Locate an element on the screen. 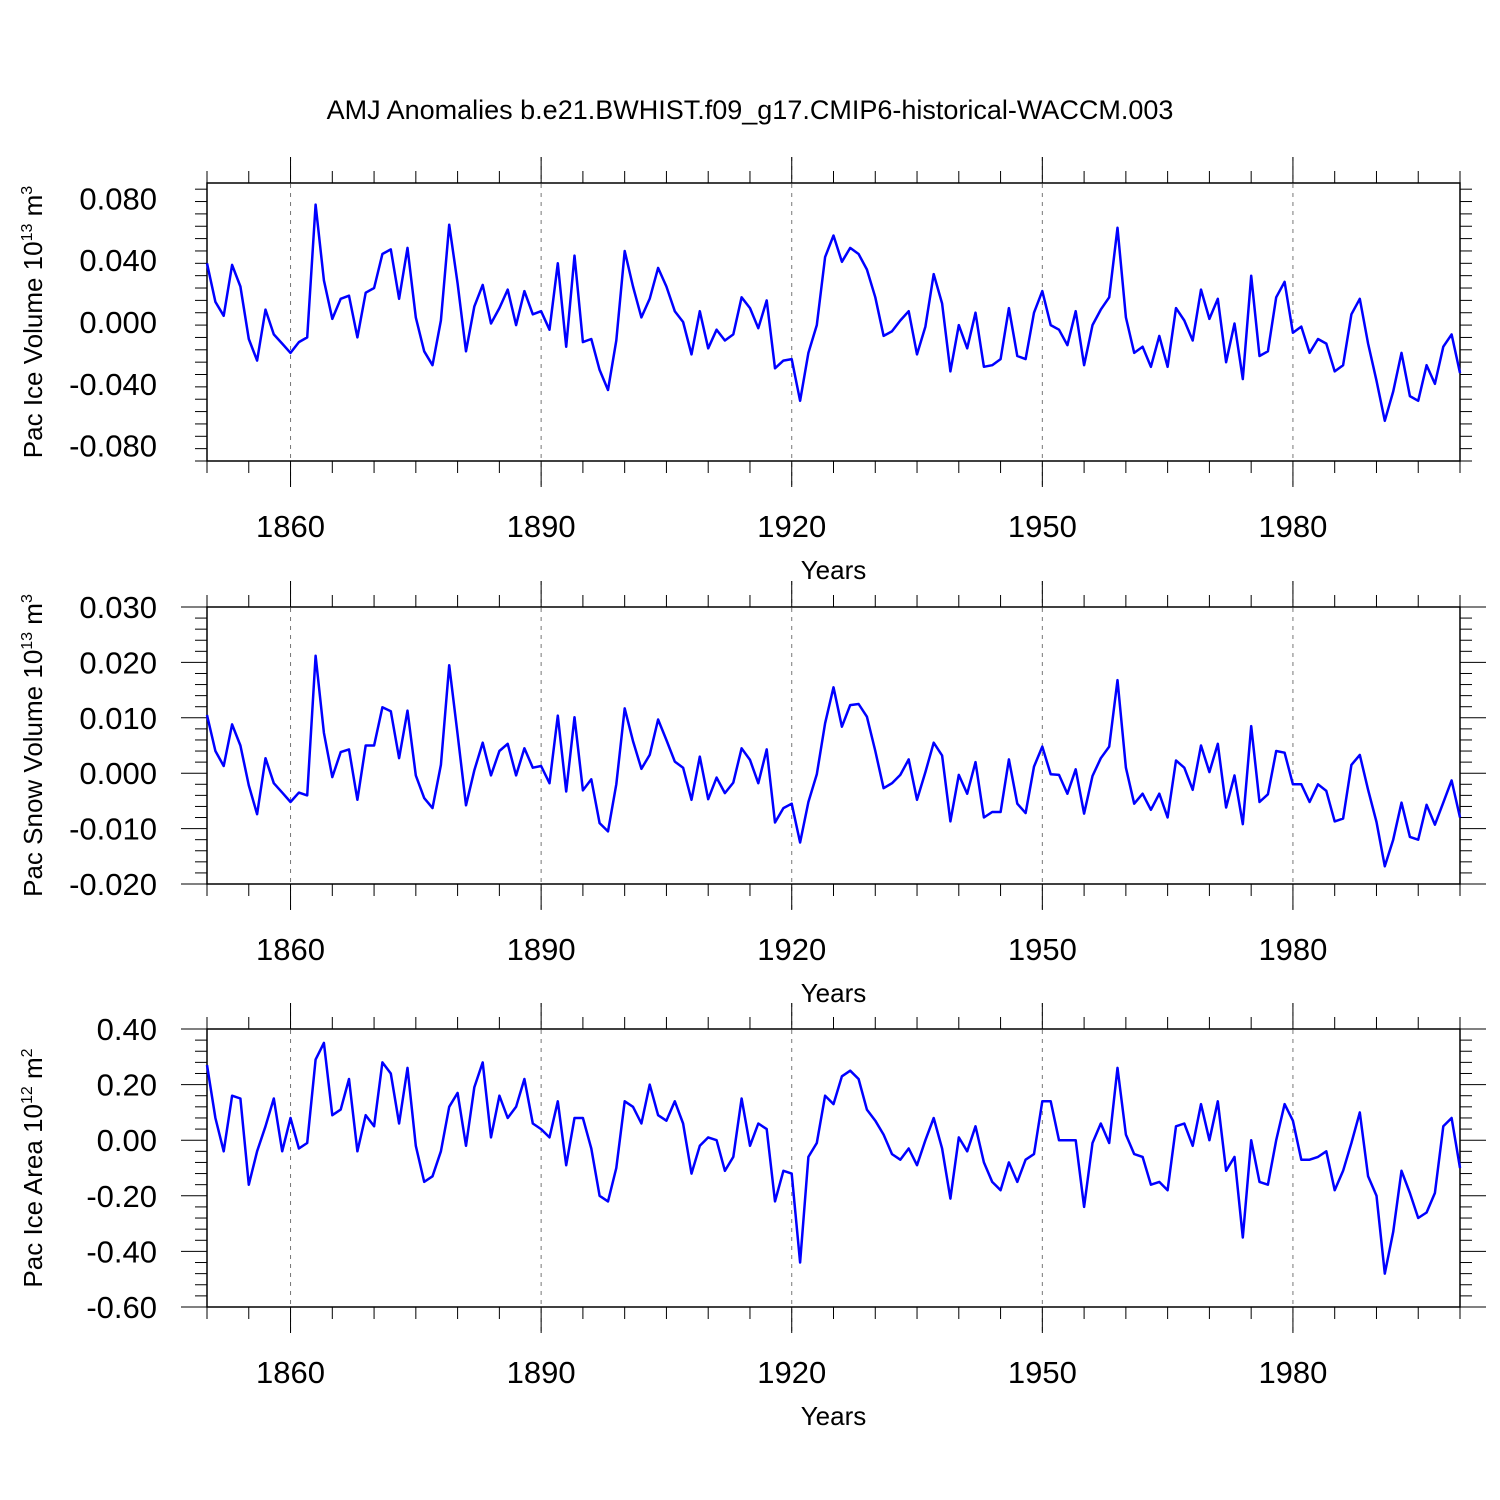 The width and height of the screenshot is (1500, 1500). y-tick-label: 0.010 is located at coordinates (118, 718).